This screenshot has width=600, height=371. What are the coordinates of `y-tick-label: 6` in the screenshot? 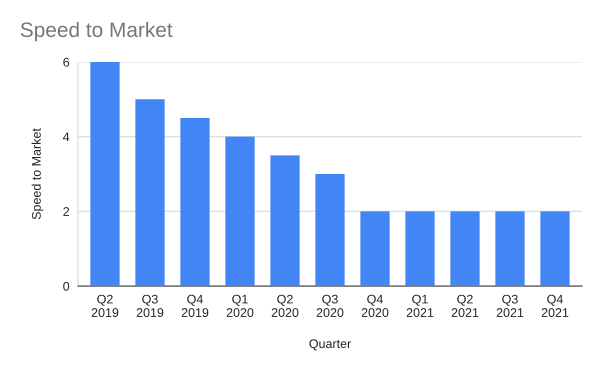 It's located at (66, 62).